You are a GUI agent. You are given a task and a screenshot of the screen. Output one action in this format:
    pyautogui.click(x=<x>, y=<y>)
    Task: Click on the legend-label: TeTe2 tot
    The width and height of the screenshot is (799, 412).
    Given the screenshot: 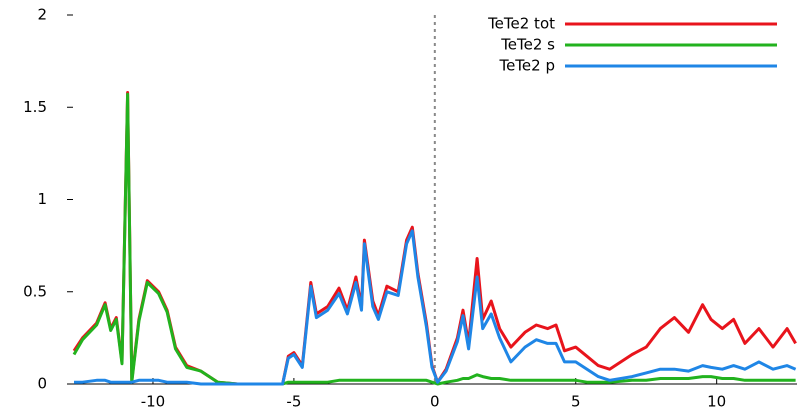 What is the action you would take?
    pyautogui.click(x=521, y=24)
    